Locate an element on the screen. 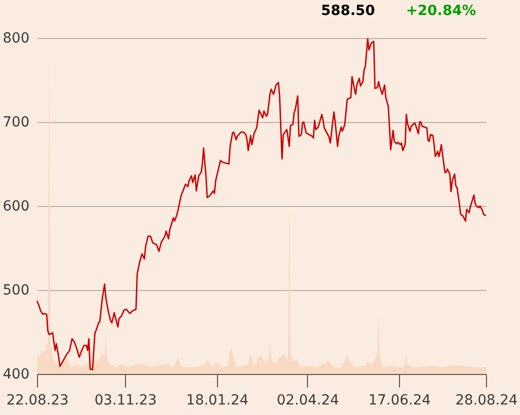  x-tick-label: 03.11.23 is located at coordinates (125, 400).